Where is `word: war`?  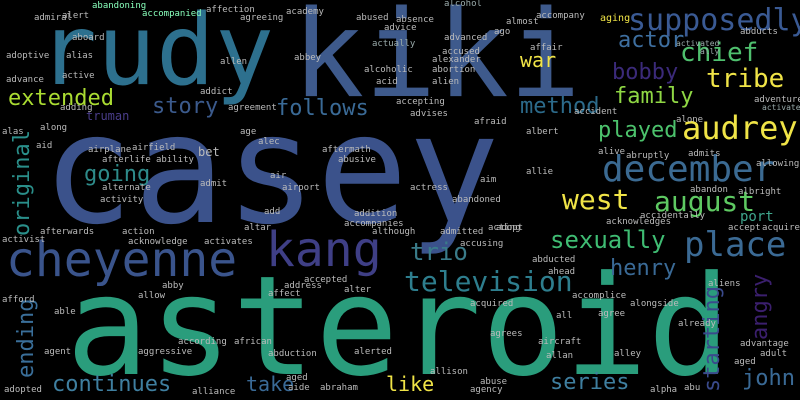 word: war is located at coordinates (538, 60).